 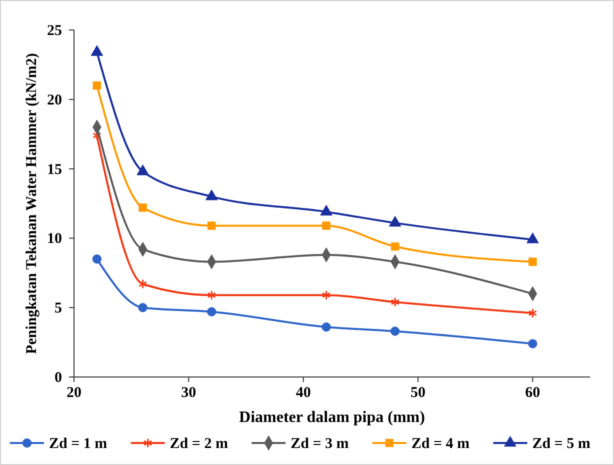 What do you see at coordinates (561, 444) in the screenshot?
I see `legend-label: Zd = 5 m` at bounding box center [561, 444].